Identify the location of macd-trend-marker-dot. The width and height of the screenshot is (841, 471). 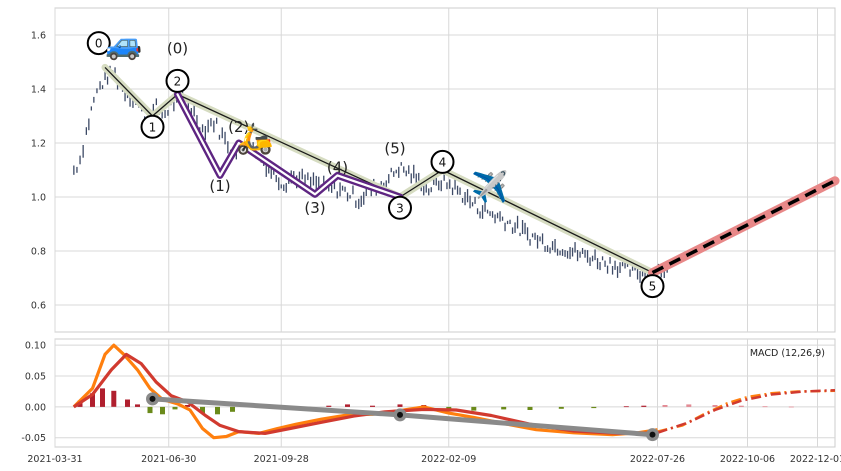
(152, 398).